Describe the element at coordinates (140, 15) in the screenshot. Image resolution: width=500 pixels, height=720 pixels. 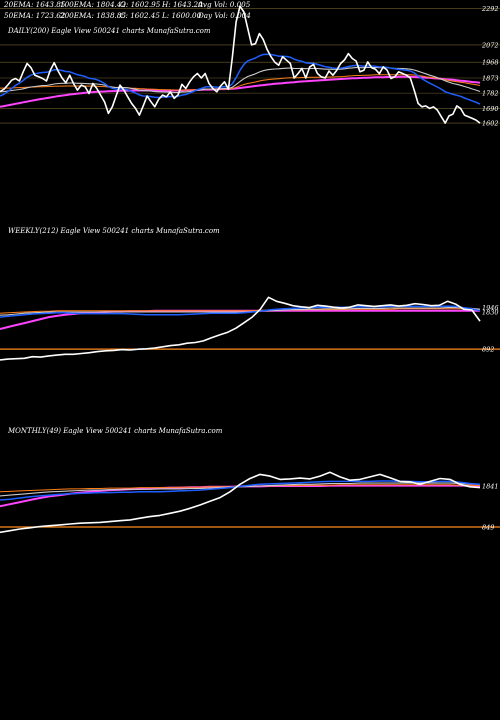
I see `stat-close: C: 1602.45` at that location.